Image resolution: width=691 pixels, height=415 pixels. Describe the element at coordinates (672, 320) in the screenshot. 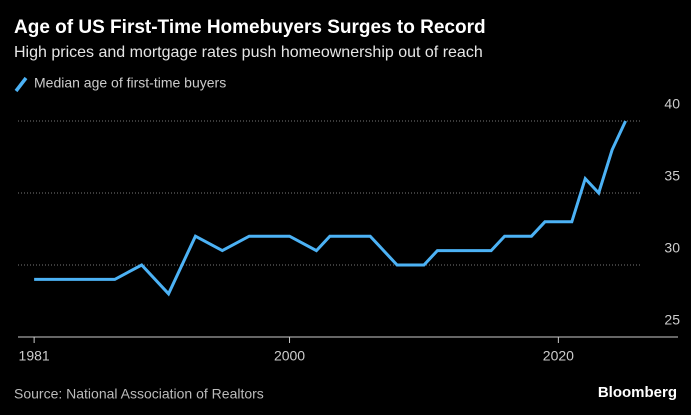

I see `y-tick-label: 25` at that location.